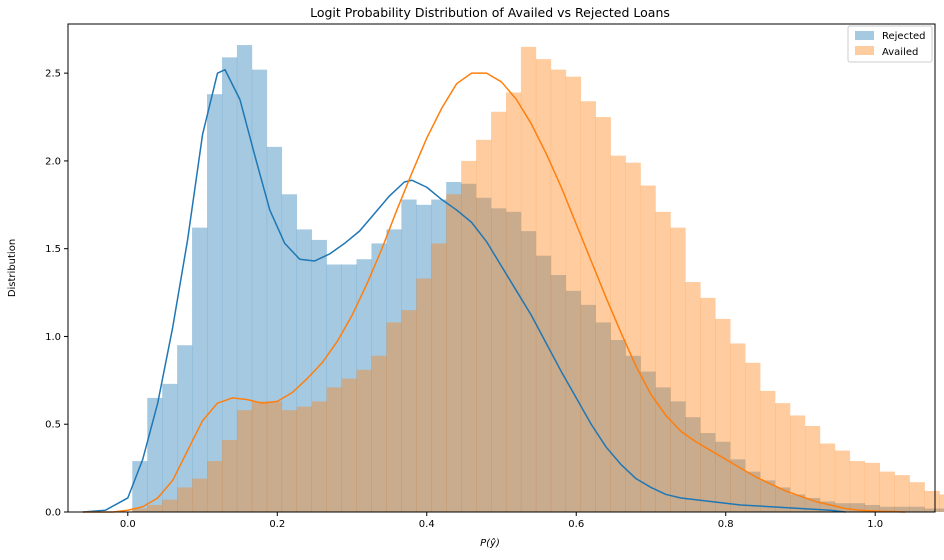 Image resolution: width=944 pixels, height=560 pixels. I want to click on legend-label-rejected: Rejected, so click(904, 36).